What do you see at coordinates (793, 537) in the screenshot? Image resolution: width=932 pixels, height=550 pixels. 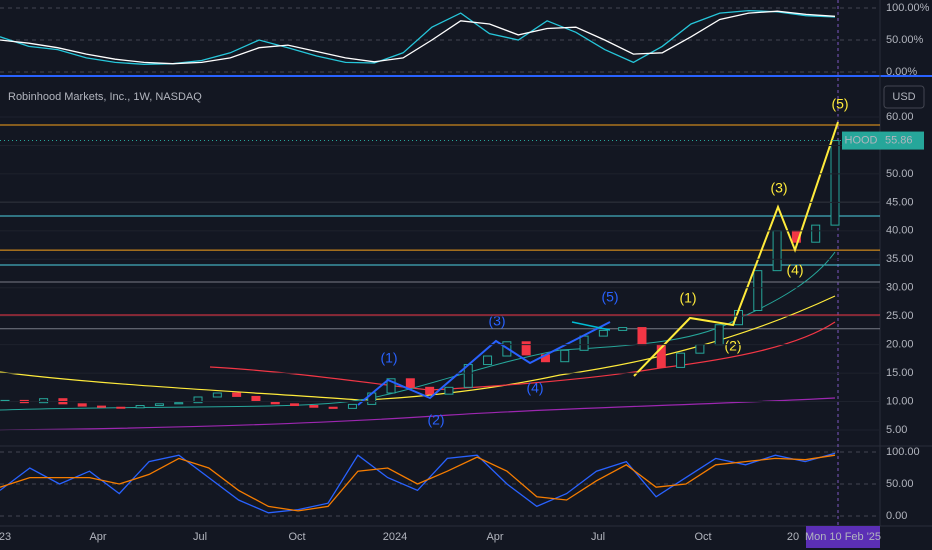 I see `time-label: 20` at bounding box center [793, 537].